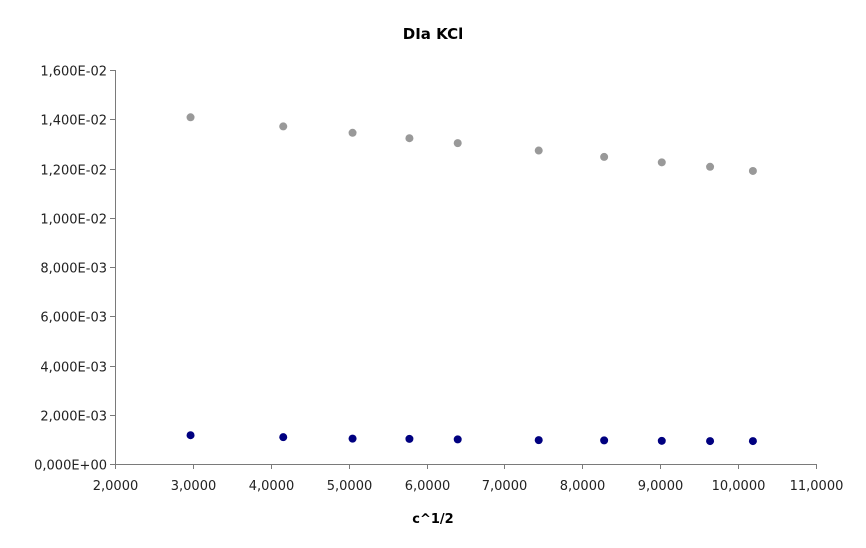 The height and width of the screenshot is (548, 866). Describe the element at coordinates (73, 121) in the screenshot. I see `y-tick-label: 1,400E-02` at that location.